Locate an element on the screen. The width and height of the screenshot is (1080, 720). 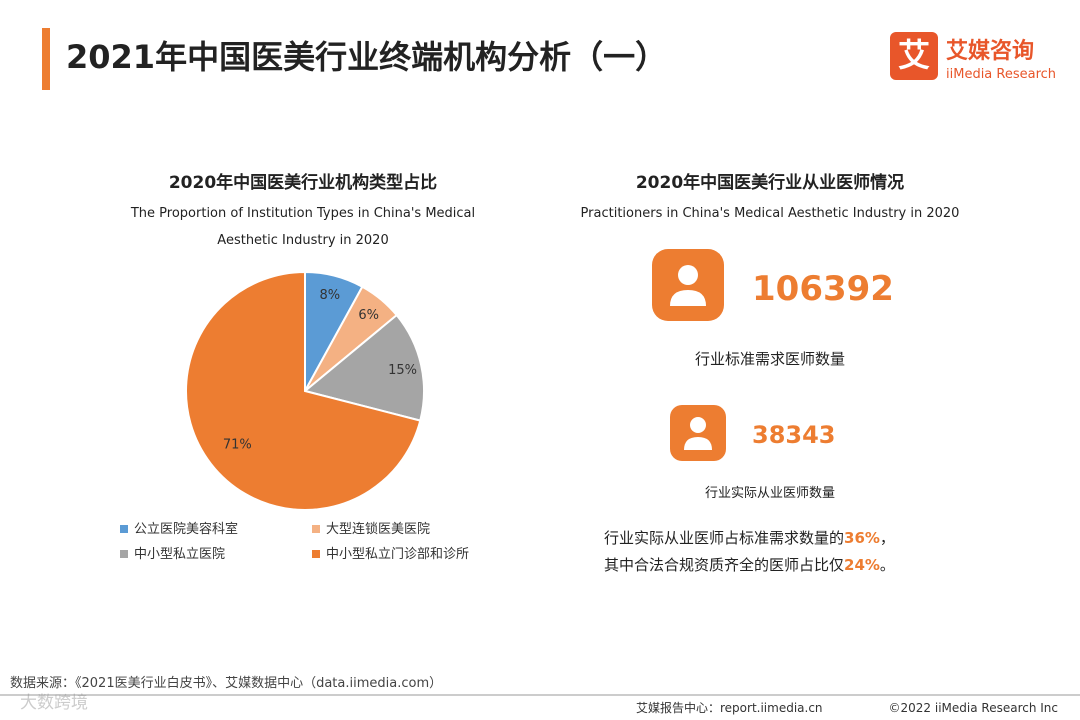
note-line: 其中合法合规资质齐全的医师占比仅24%。 is located at coordinates (749, 565).